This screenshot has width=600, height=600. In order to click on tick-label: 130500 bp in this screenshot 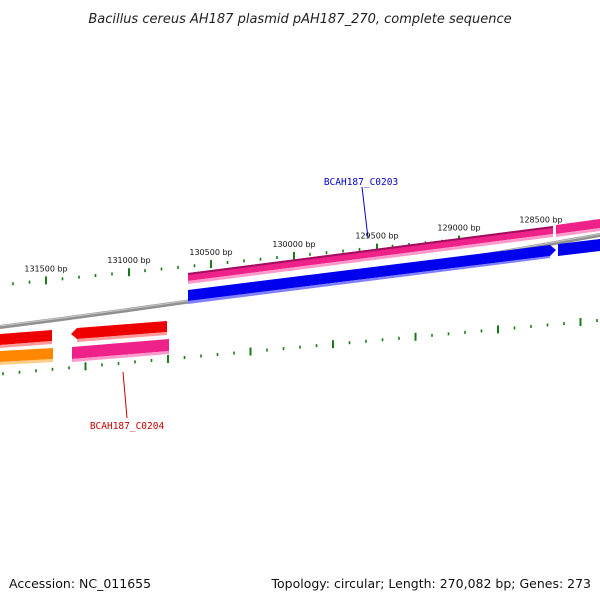, I will do `click(210, 252)`.